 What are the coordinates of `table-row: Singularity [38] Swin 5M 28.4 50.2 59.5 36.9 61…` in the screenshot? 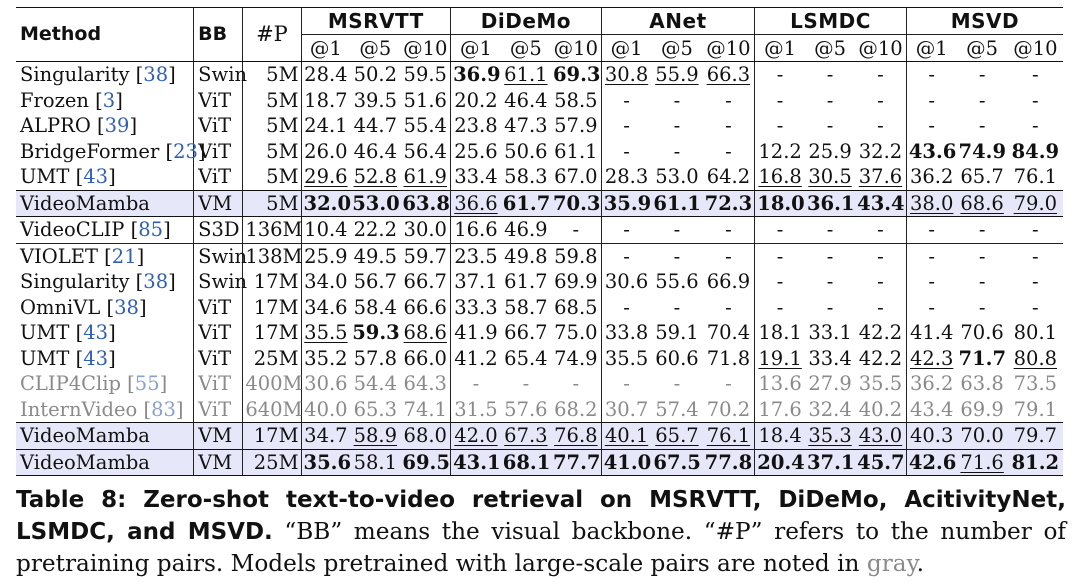 It's located at (539, 74).